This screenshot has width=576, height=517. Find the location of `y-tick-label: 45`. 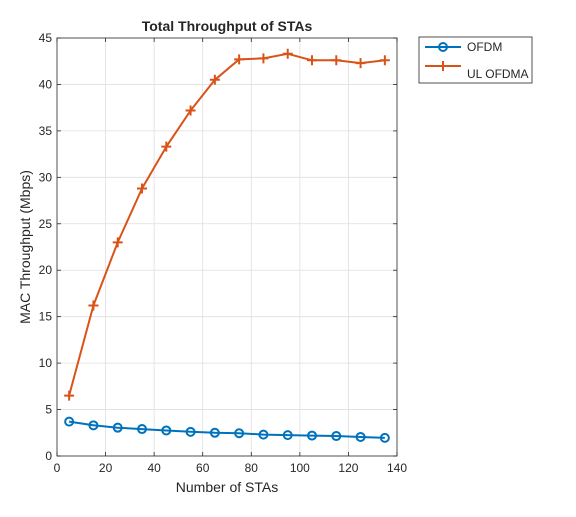

y-tick-label: 45 is located at coordinates (46, 38).